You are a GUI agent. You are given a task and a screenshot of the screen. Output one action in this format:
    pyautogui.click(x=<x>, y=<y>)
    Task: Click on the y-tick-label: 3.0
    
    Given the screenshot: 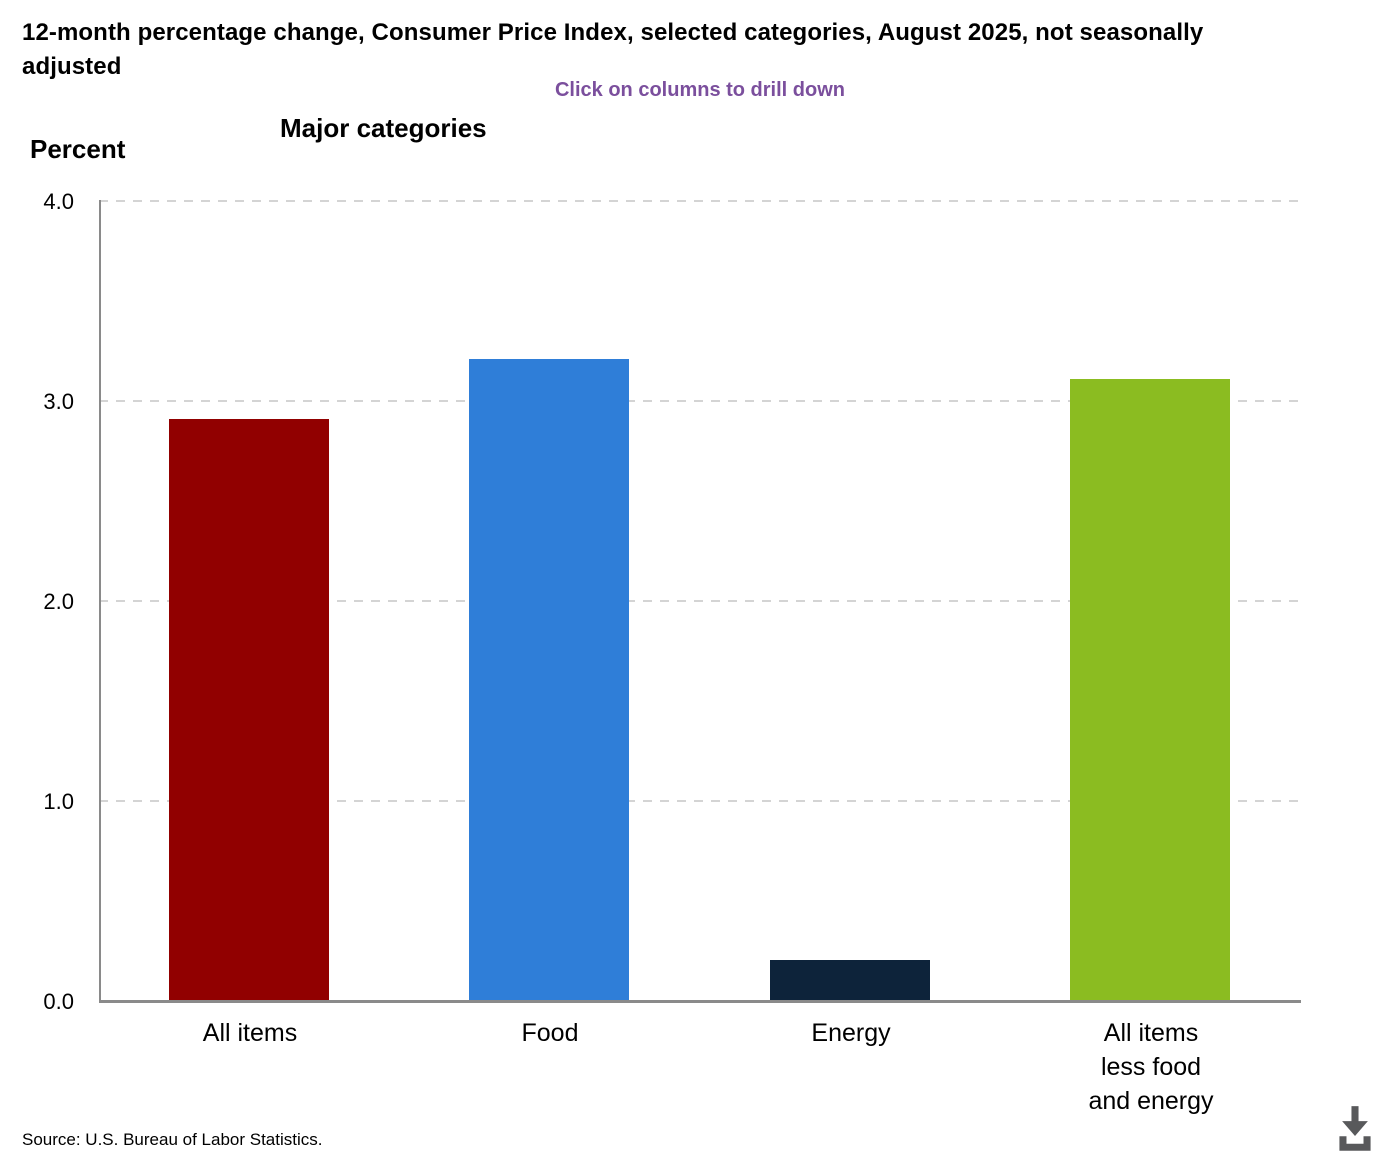 What is the action you would take?
    pyautogui.click(x=58, y=401)
    